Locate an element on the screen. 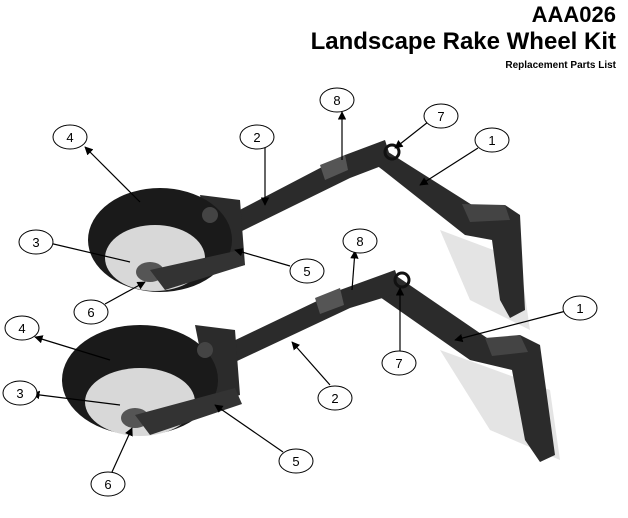 Image resolution: width=628 pixels, height=518 pixels. callout-2-lower: 2 is located at coordinates (335, 398).